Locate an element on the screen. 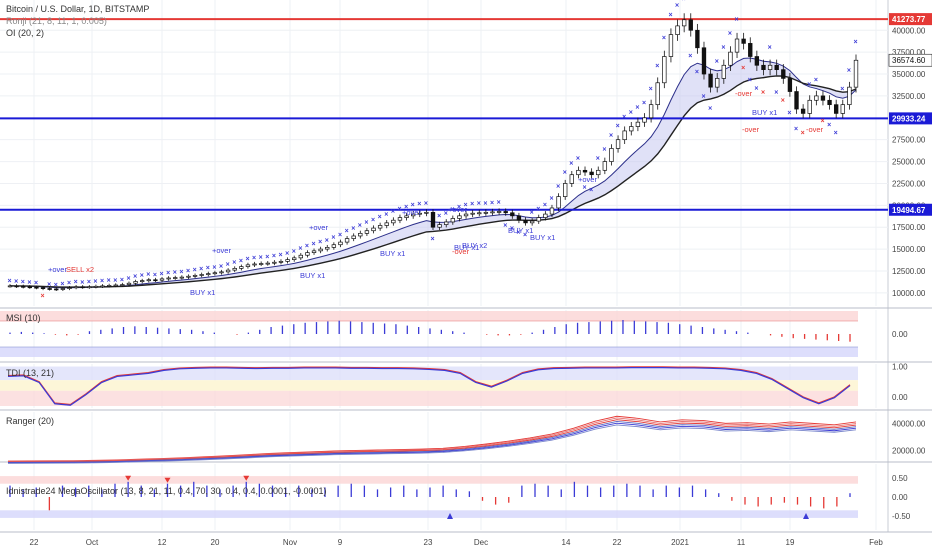 The image size is (932, 555). price-tick-label: 37500.00 is located at coordinates (909, 52).